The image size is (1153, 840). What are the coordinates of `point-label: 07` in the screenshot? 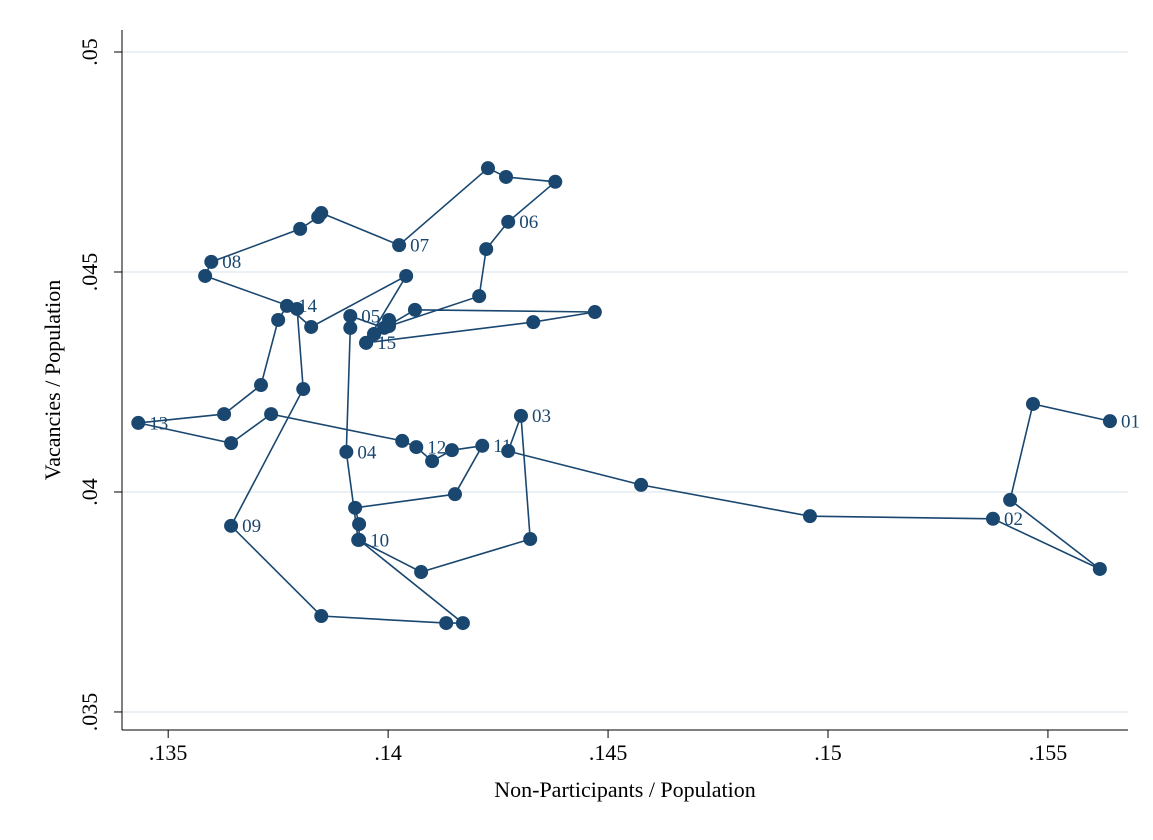 It's located at (419, 246).